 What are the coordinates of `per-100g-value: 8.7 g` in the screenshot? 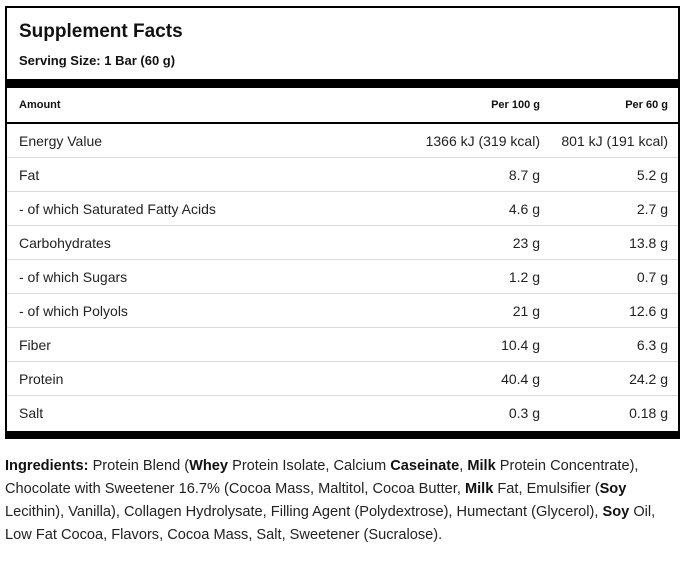 It's located at (524, 175).